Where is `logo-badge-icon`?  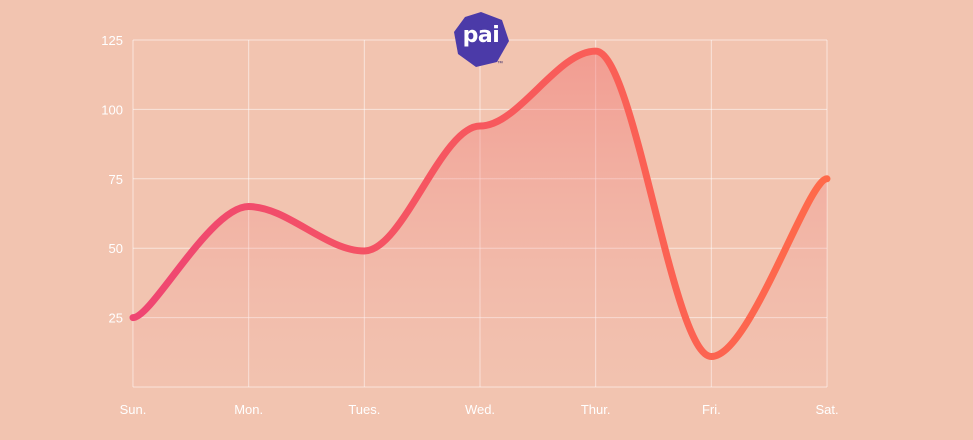
logo-badge-icon is located at coordinates (481, 39).